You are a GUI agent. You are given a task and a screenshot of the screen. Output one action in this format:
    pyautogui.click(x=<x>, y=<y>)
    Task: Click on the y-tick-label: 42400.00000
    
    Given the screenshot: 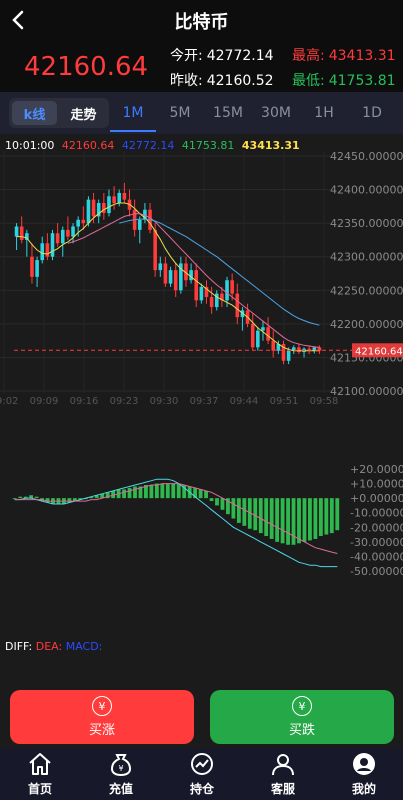 What is the action you would take?
    pyautogui.click(x=366, y=190)
    